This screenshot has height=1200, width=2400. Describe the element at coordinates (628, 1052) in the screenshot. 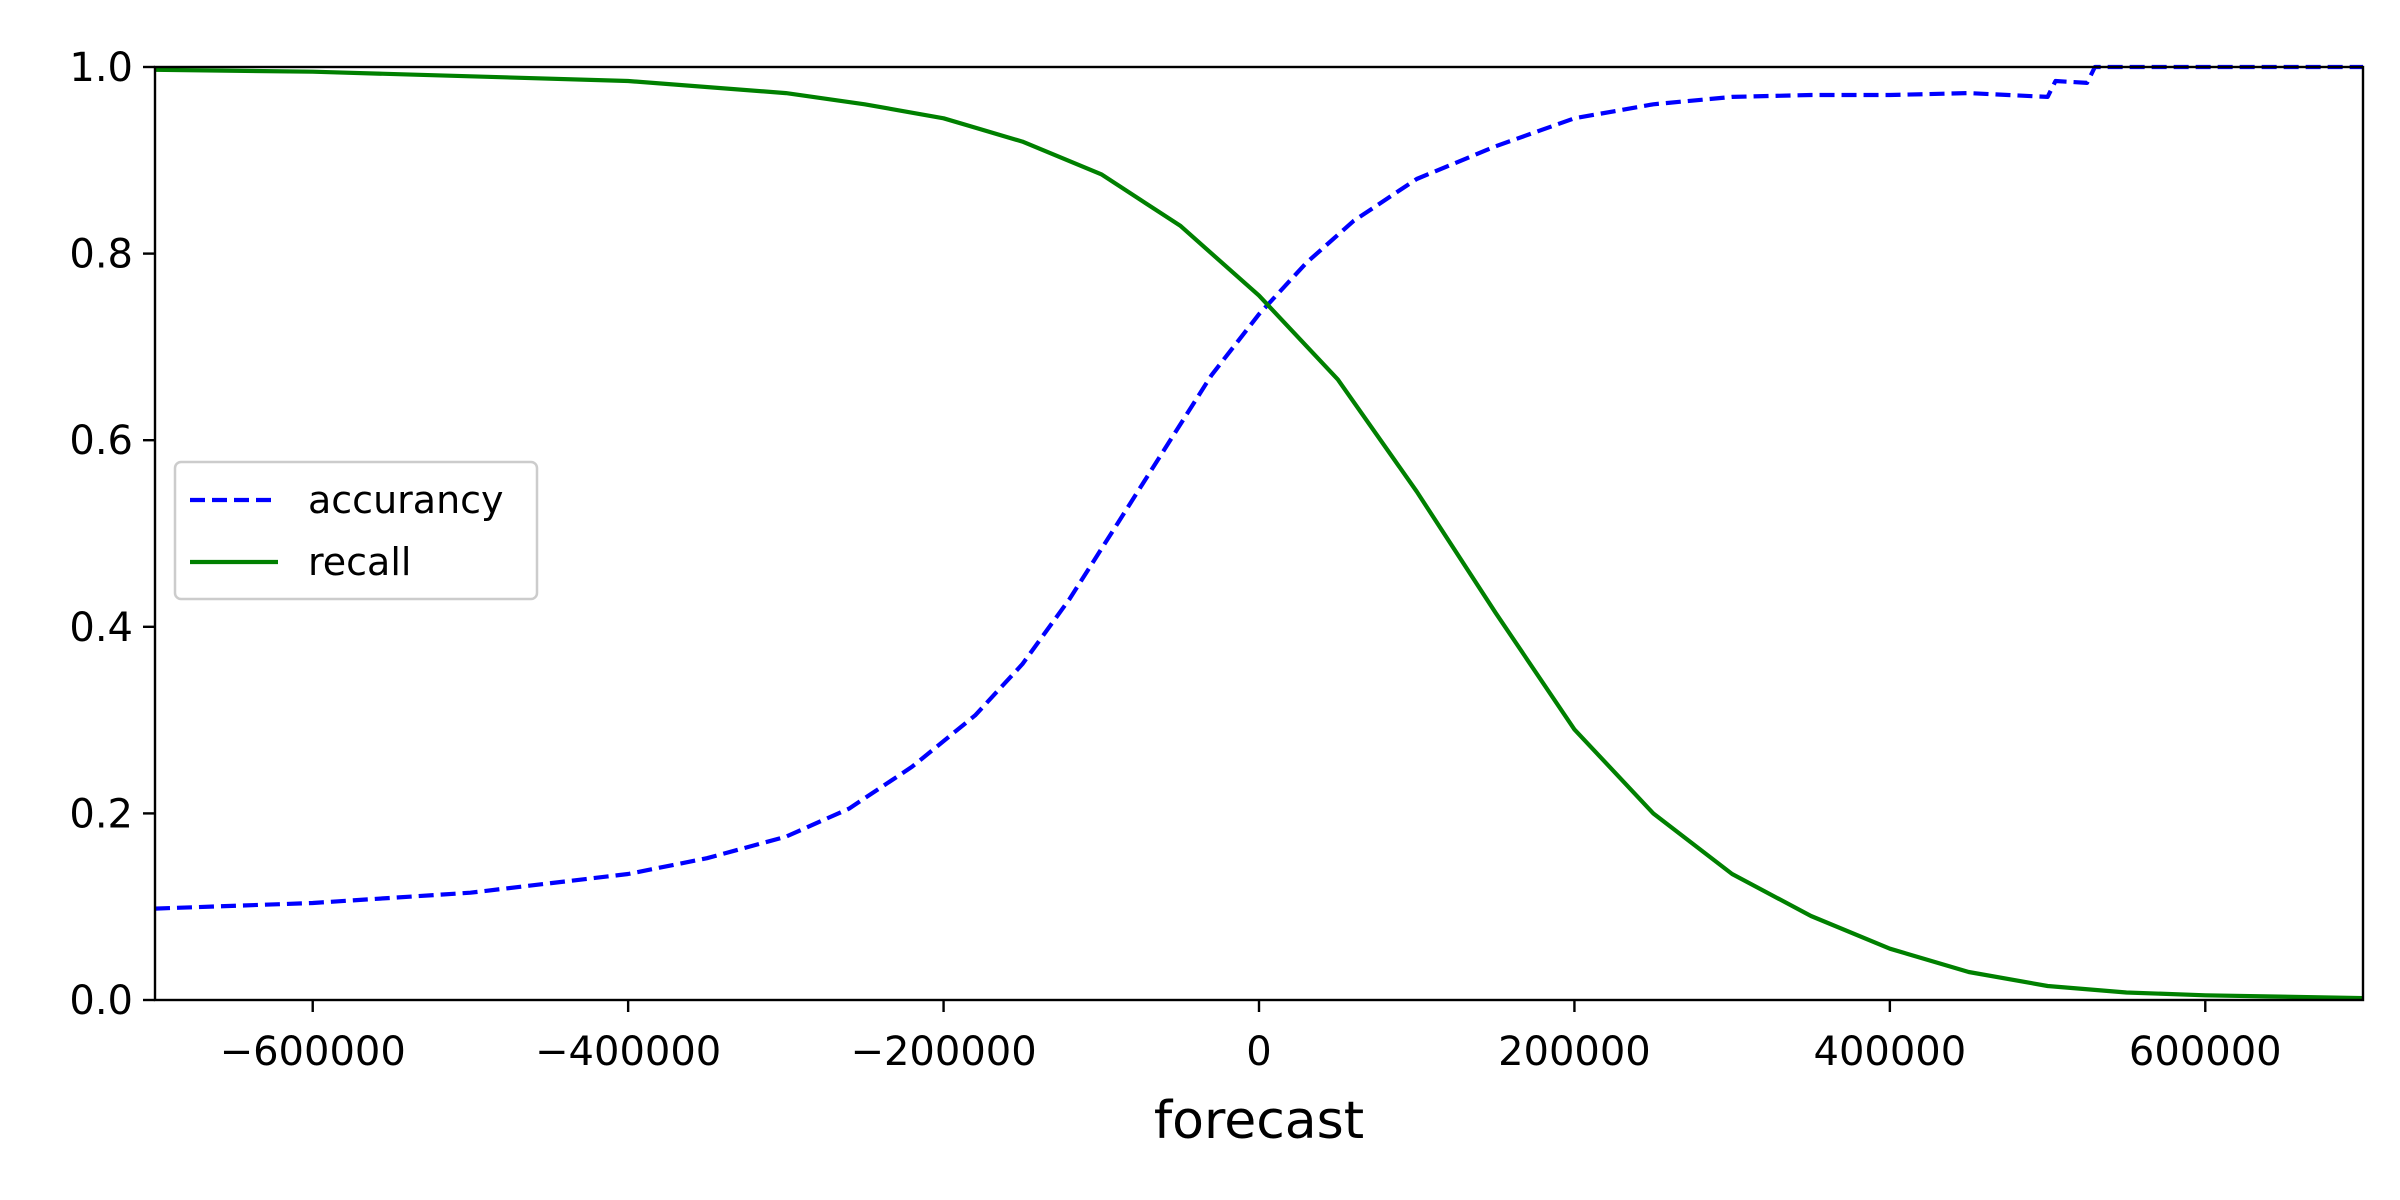

I see `x-tick-label: −400000` at that location.